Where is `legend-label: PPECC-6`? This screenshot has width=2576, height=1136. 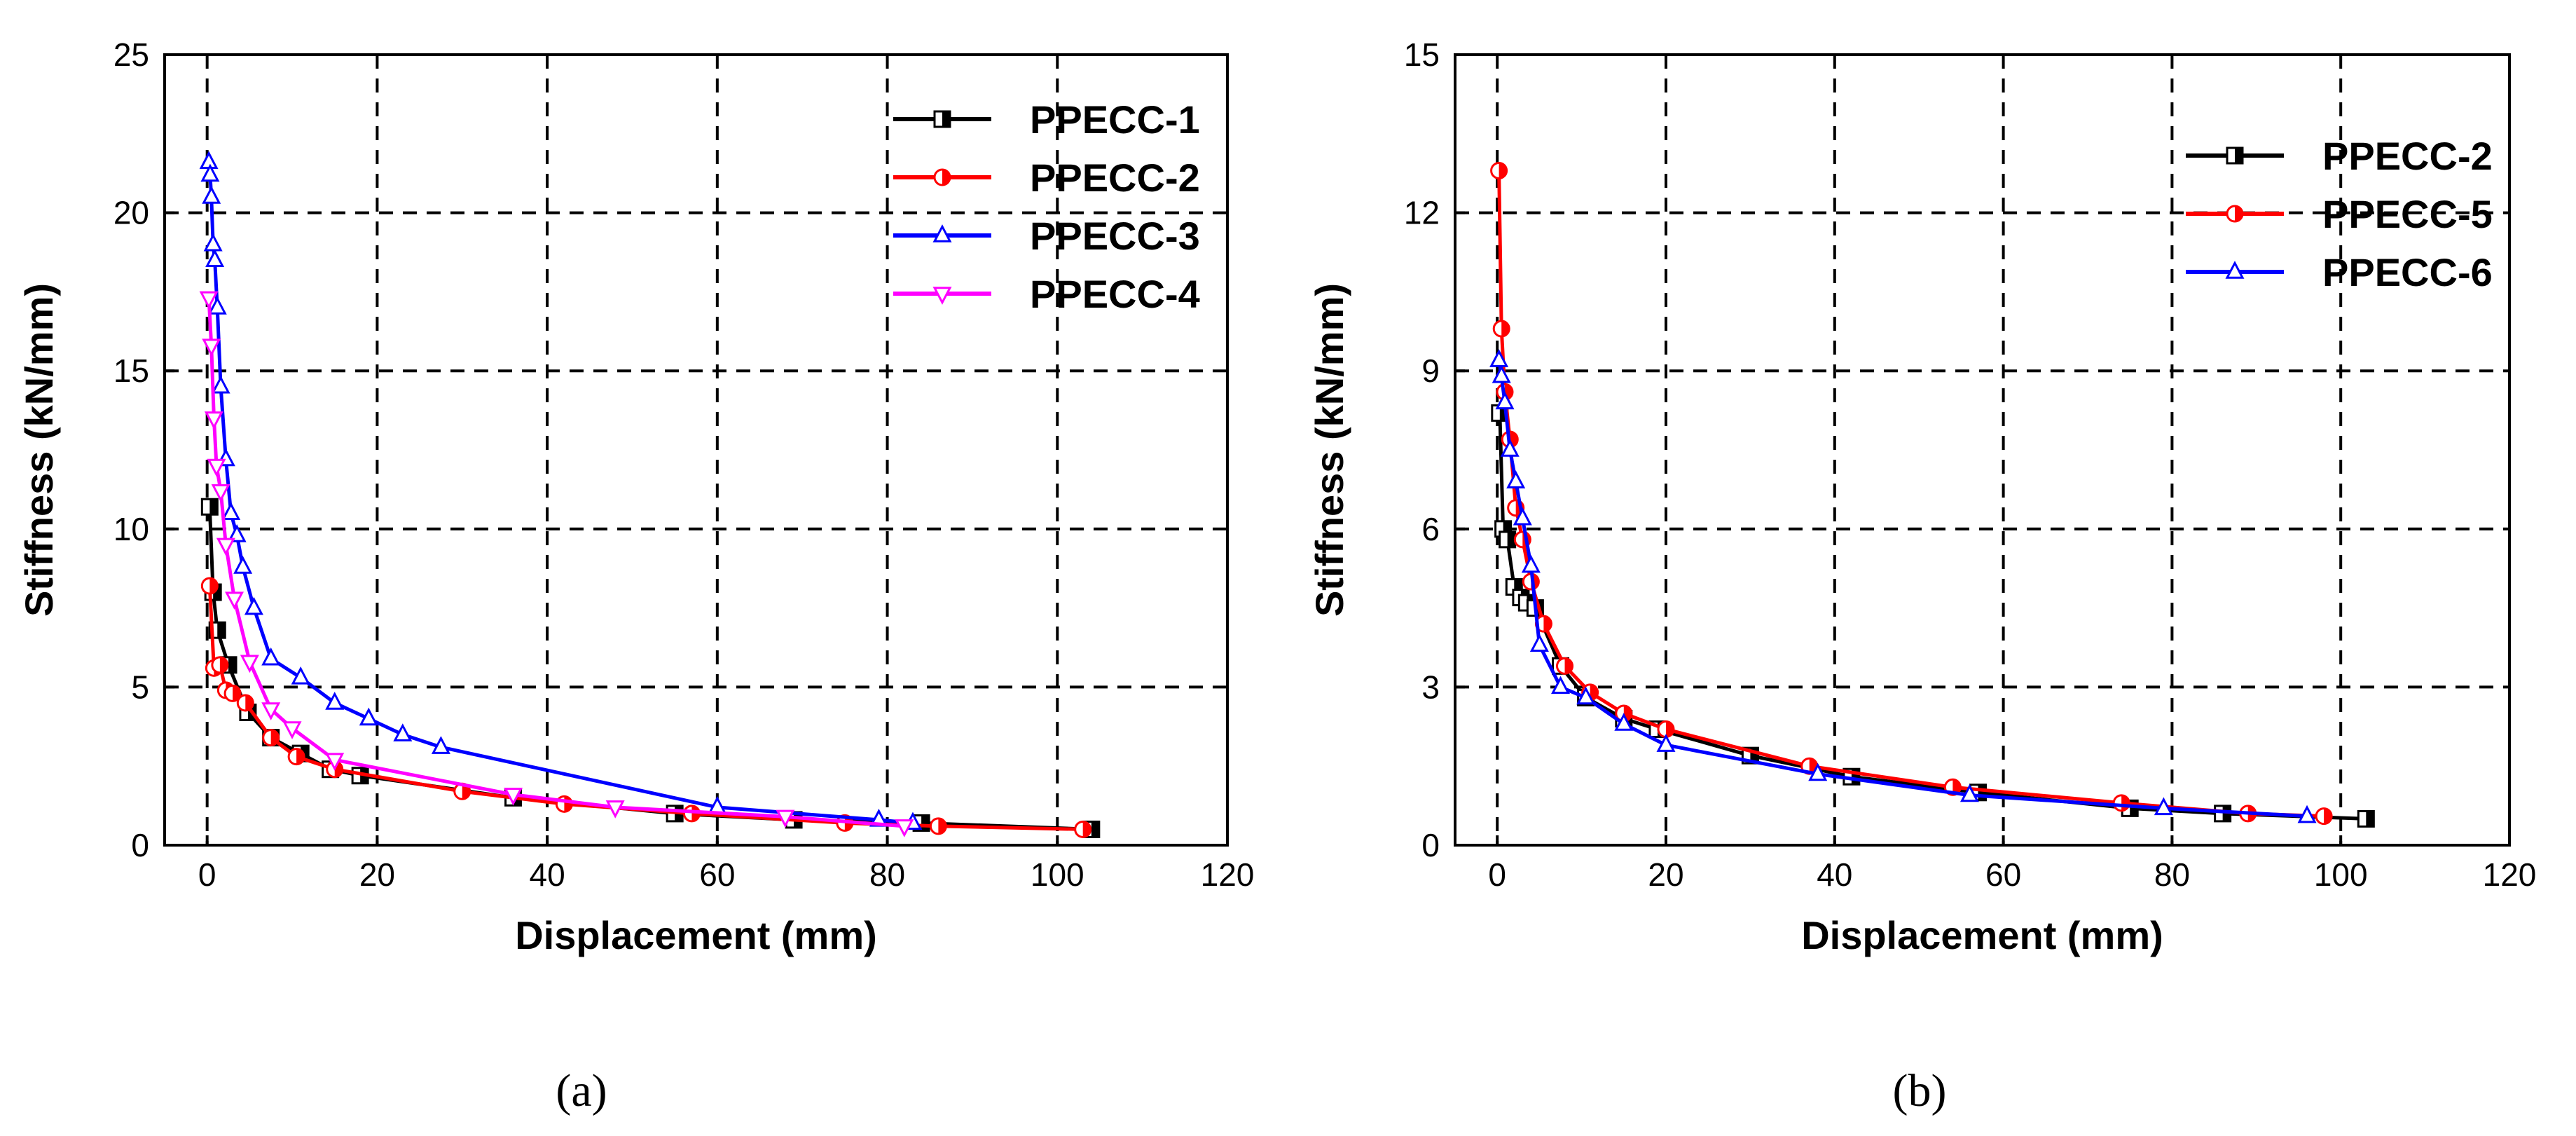
legend-label: PPECC-6 is located at coordinates (2407, 272).